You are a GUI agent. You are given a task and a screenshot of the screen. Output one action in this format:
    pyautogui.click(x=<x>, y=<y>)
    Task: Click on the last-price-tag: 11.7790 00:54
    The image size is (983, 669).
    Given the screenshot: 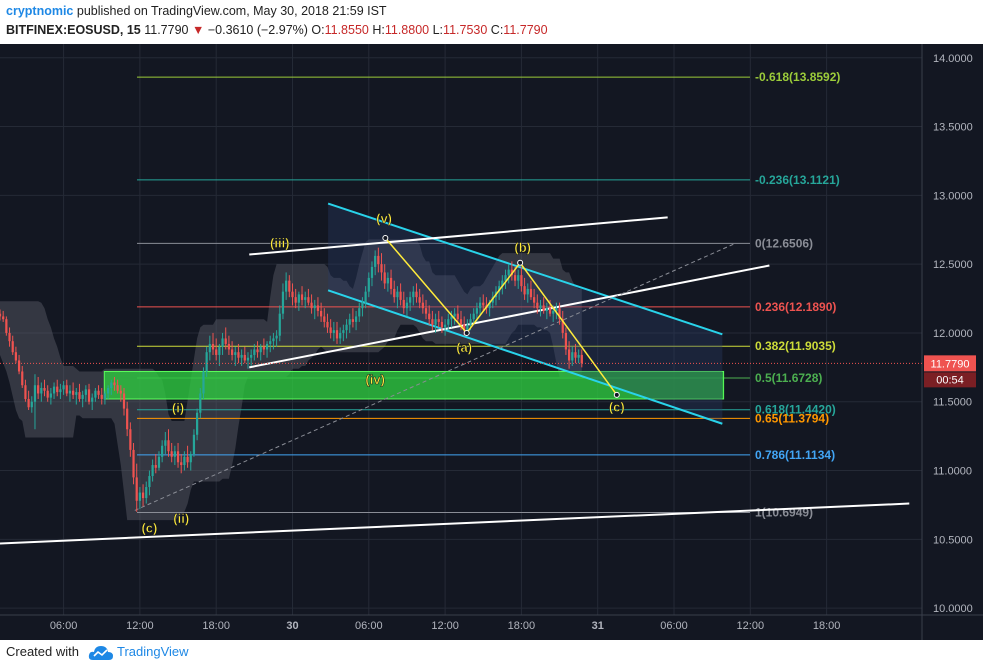 What is the action you would take?
    pyautogui.click(x=488, y=371)
    